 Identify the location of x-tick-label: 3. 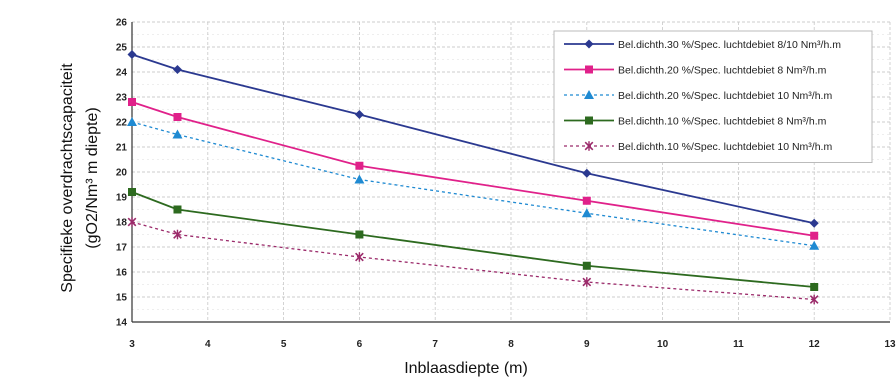
(132, 344).